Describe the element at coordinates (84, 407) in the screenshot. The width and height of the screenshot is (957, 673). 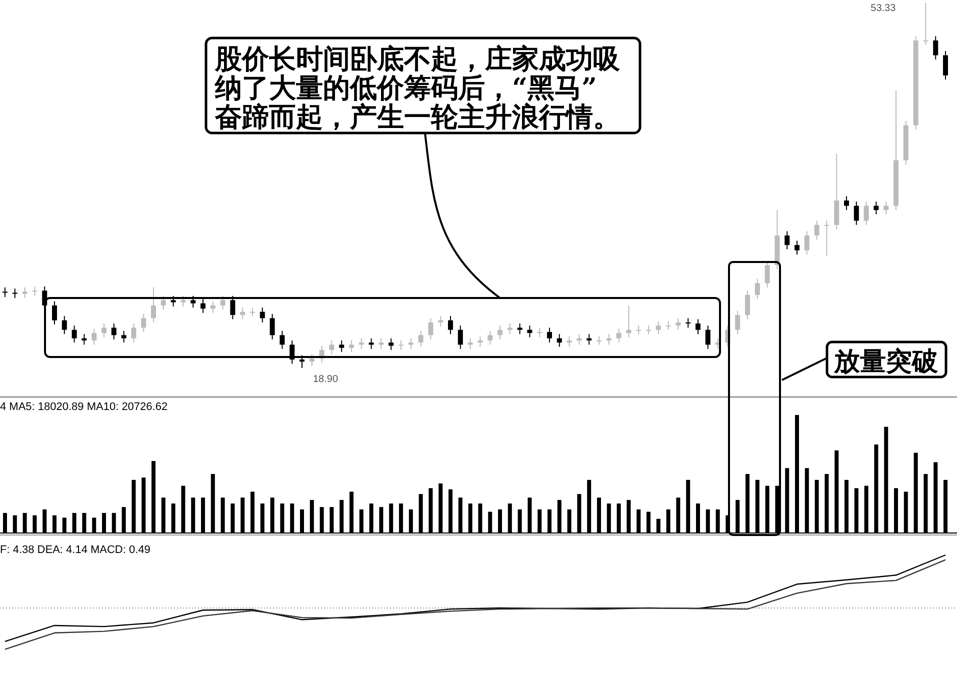
I see `text: 4 MA5: 18020.89 MA10: 20726.62` at that location.